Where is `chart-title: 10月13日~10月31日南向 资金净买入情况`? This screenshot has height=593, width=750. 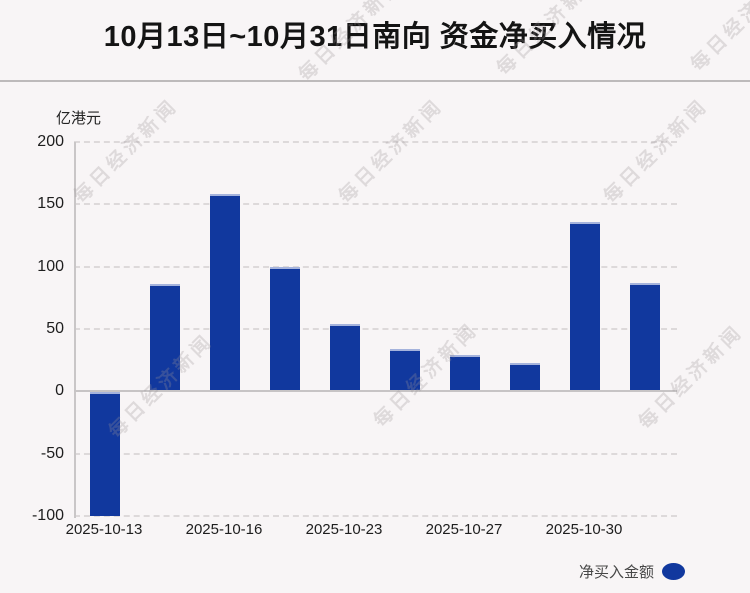
chart-title: 10月13日~10月31日南向 资金净买入情况 is located at coordinates (375, 37).